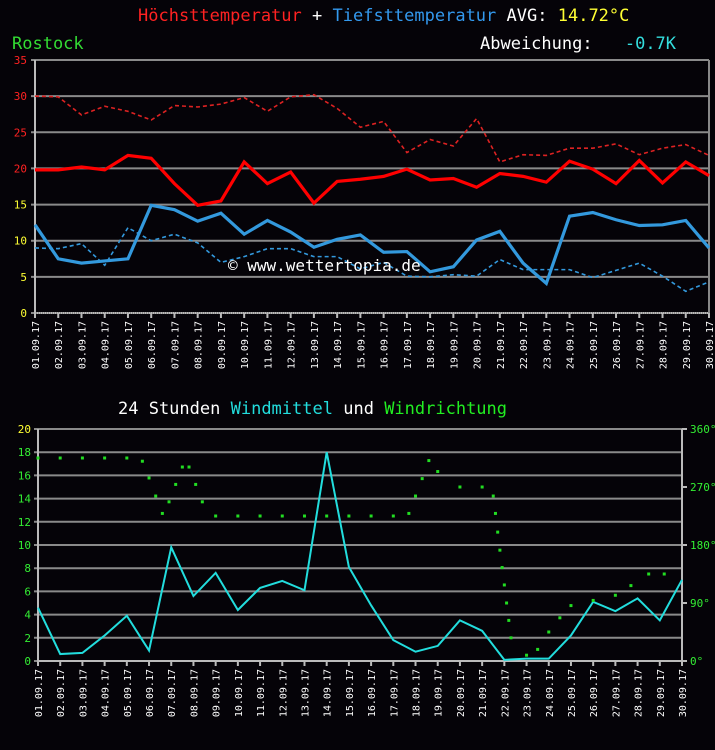 The height and width of the screenshot is (750, 715). What do you see at coordinates (83, 693) in the screenshot?
I see `x-tick-label: 03.09.17` at bounding box center [83, 693].